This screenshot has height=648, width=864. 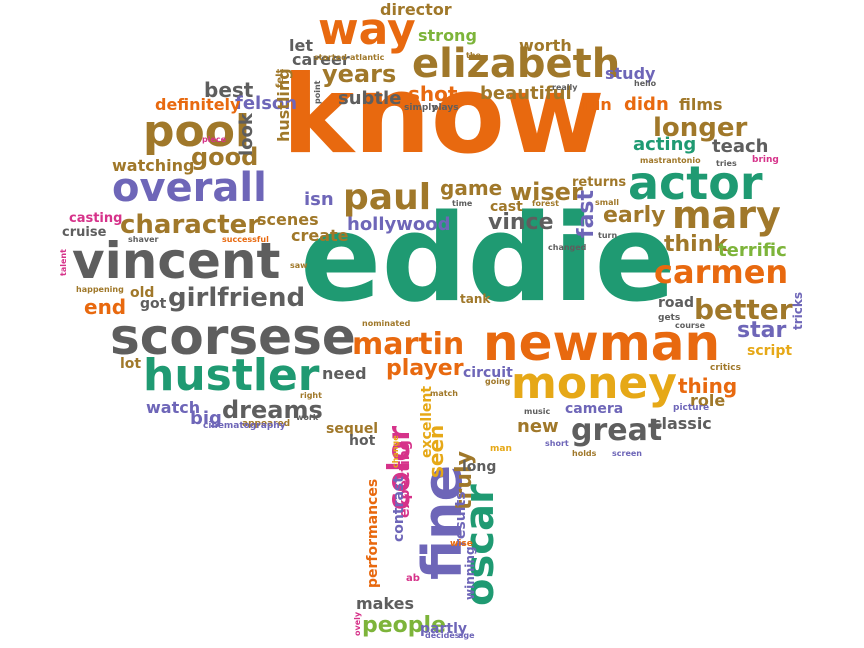 I want to click on cloud-word-look: look, so click(x=246, y=134).